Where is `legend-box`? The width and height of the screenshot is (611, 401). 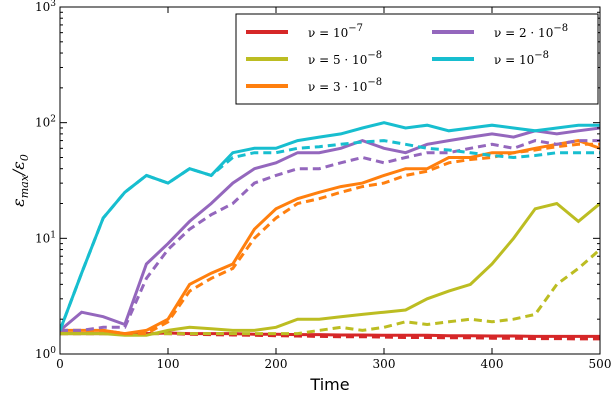
legend-box is located at coordinates (417, 59).